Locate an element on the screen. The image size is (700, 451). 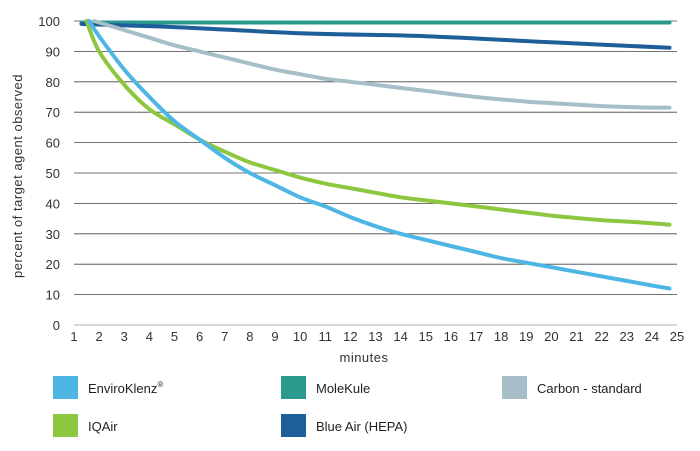
x-tick-label: 22 is located at coordinates (601, 336).